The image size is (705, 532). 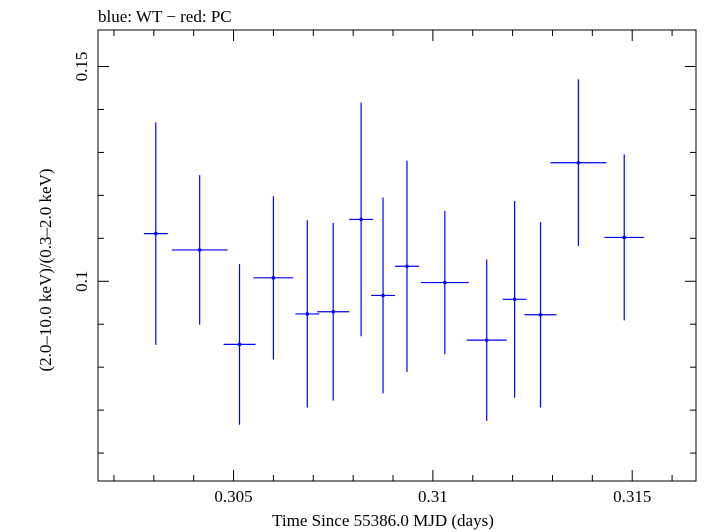 What do you see at coordinates (81, 281) in the screenshot?
I see `y-tick-label: 0.1` at bounding box center [81, 281].